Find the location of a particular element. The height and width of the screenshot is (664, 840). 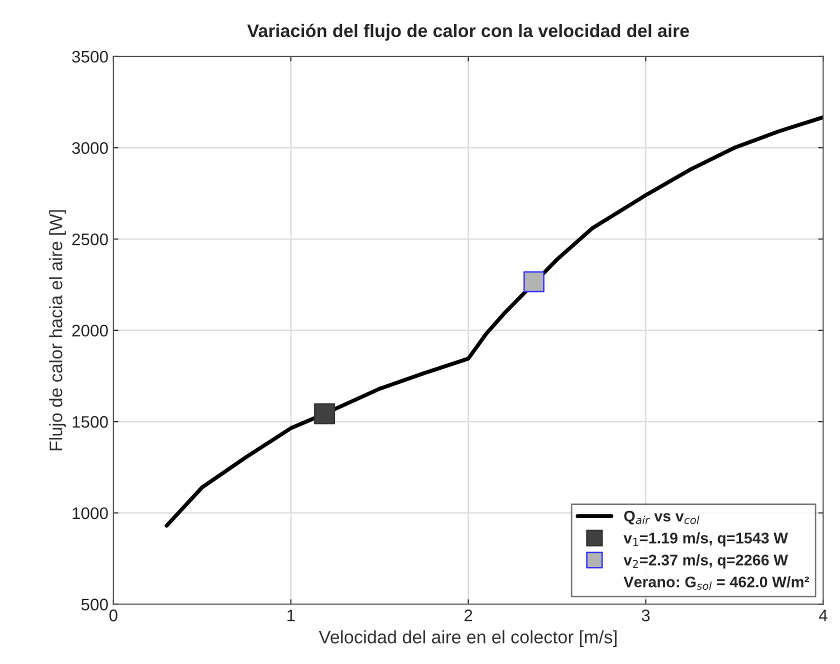

legend-label: v$_{2}$=2.37 m/s, q=2266 W is located at coordinates (706, 561).